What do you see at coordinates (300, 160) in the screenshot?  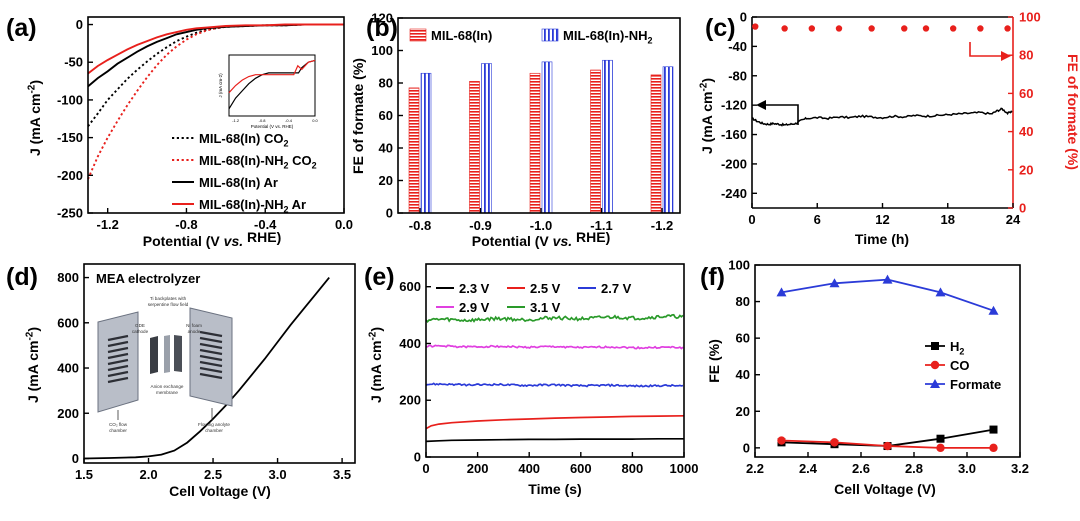 I see `label-part: CO` at bounding box center [300, 160].